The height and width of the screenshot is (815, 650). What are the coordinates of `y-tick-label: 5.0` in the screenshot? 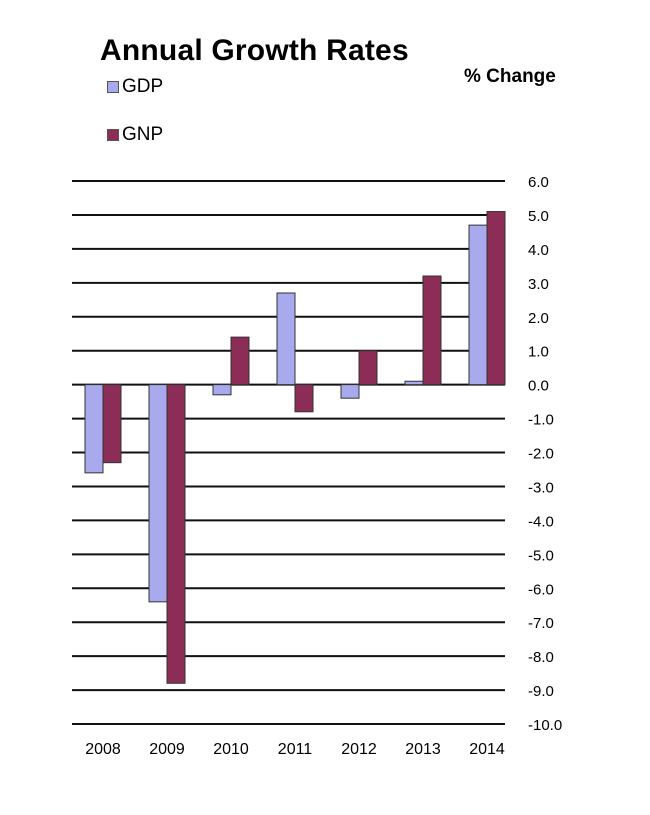 It's located at (538, 216).